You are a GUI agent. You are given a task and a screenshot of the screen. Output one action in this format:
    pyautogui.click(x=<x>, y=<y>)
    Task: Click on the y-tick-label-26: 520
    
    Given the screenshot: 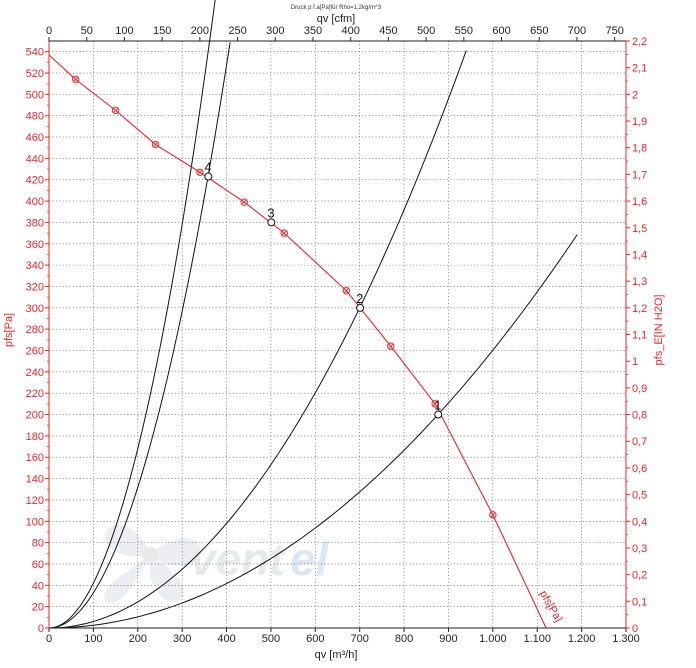 What is the action you would take?
    pyautogui.click(x=35, y=74)
    